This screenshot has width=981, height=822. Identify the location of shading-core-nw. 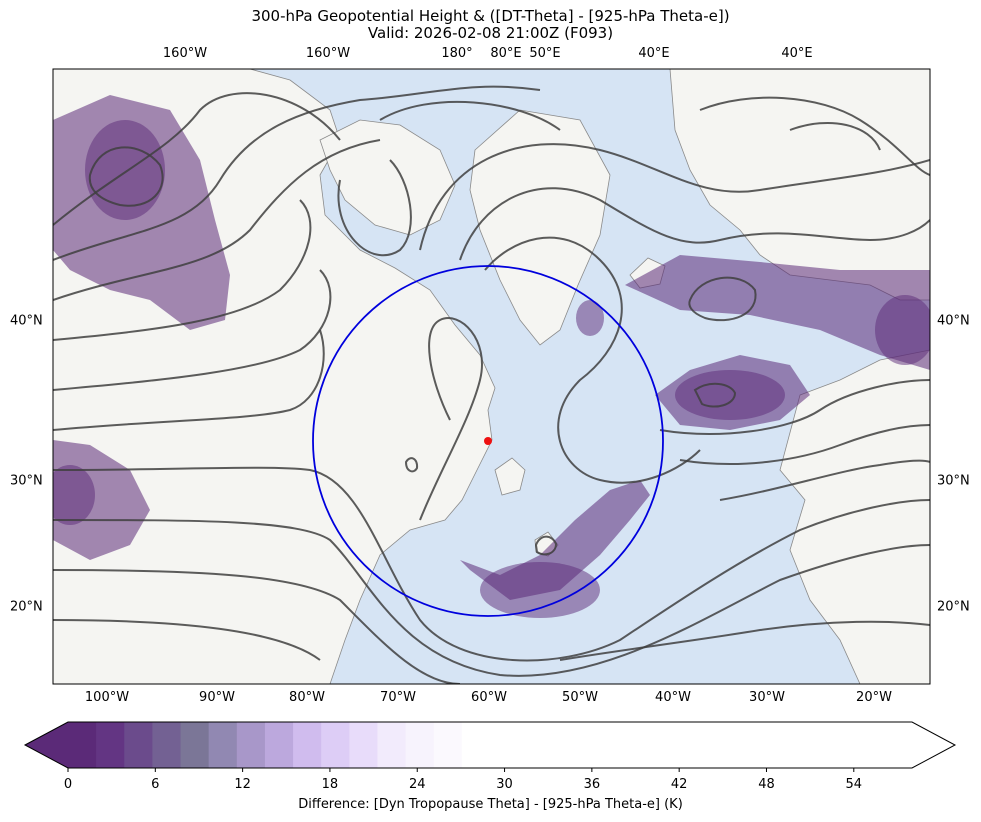
(125, 170).